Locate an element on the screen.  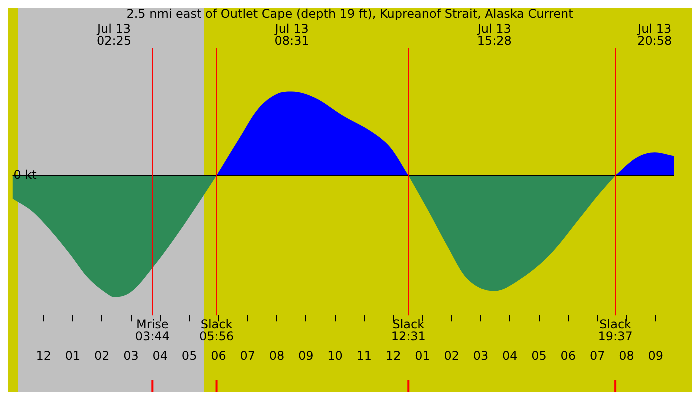
x-tick-label: 10 is located at coordinates (335, 355).